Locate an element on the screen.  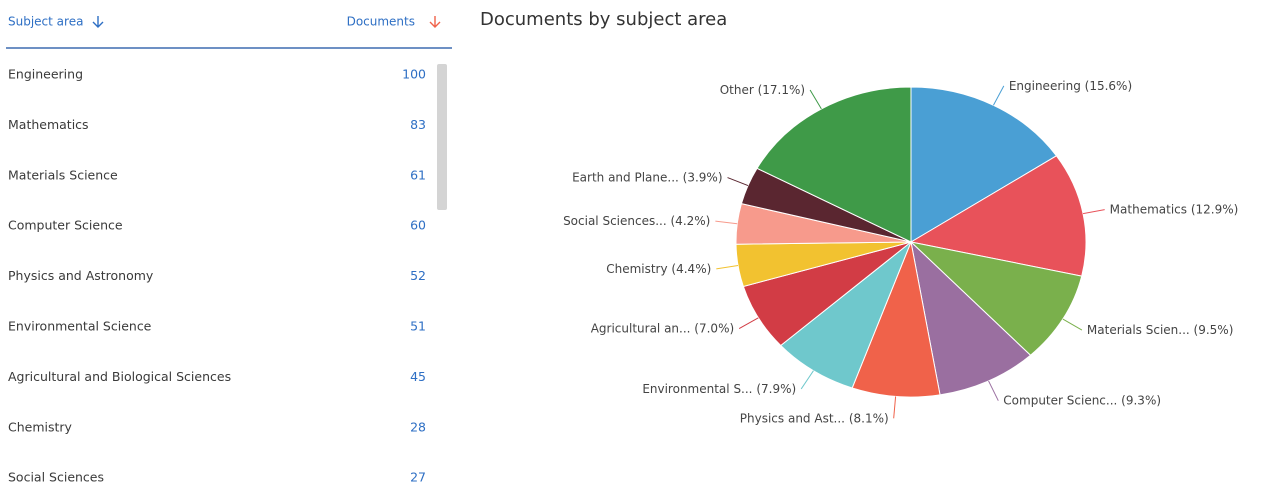
slice-percent: (17.1%) is located at coordinates (781, 89).